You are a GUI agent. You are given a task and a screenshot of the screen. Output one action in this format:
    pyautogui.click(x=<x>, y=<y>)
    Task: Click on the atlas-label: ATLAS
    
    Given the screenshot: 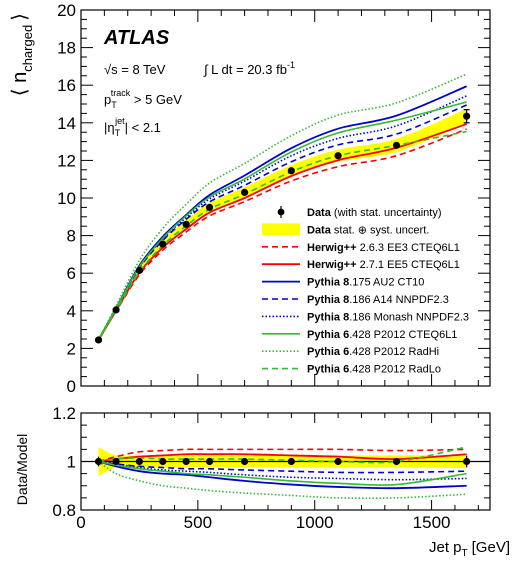 What is the action you would take?
    pyautogui.click(x=136, y=38)
    